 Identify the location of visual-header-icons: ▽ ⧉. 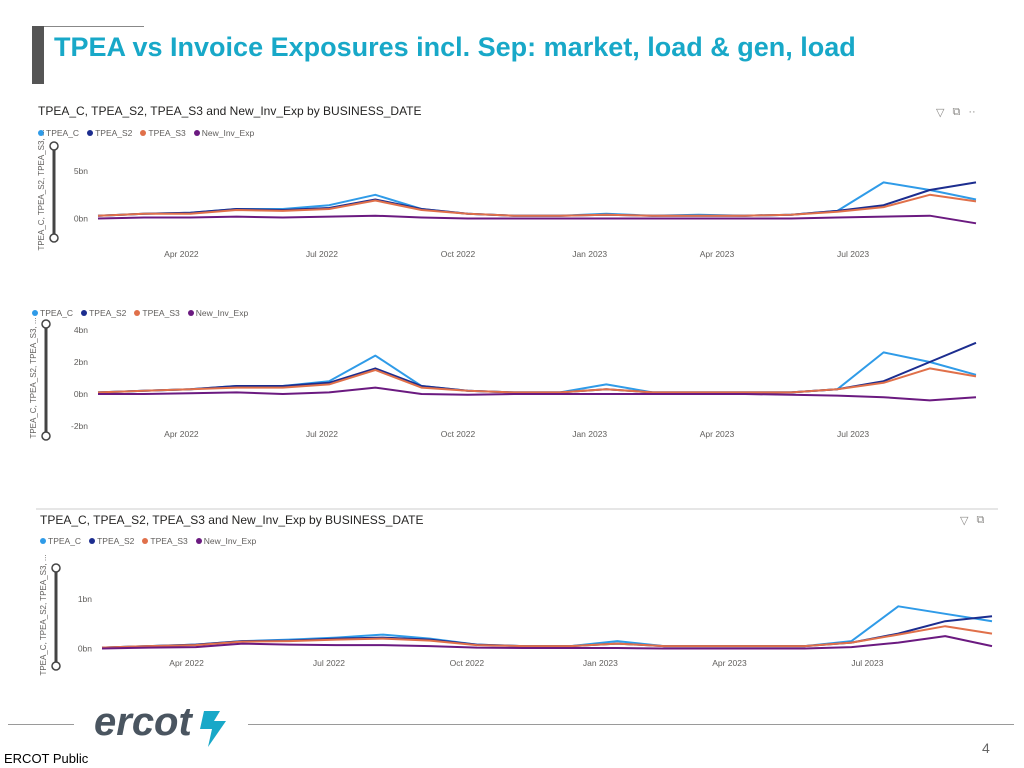
(972, 520).